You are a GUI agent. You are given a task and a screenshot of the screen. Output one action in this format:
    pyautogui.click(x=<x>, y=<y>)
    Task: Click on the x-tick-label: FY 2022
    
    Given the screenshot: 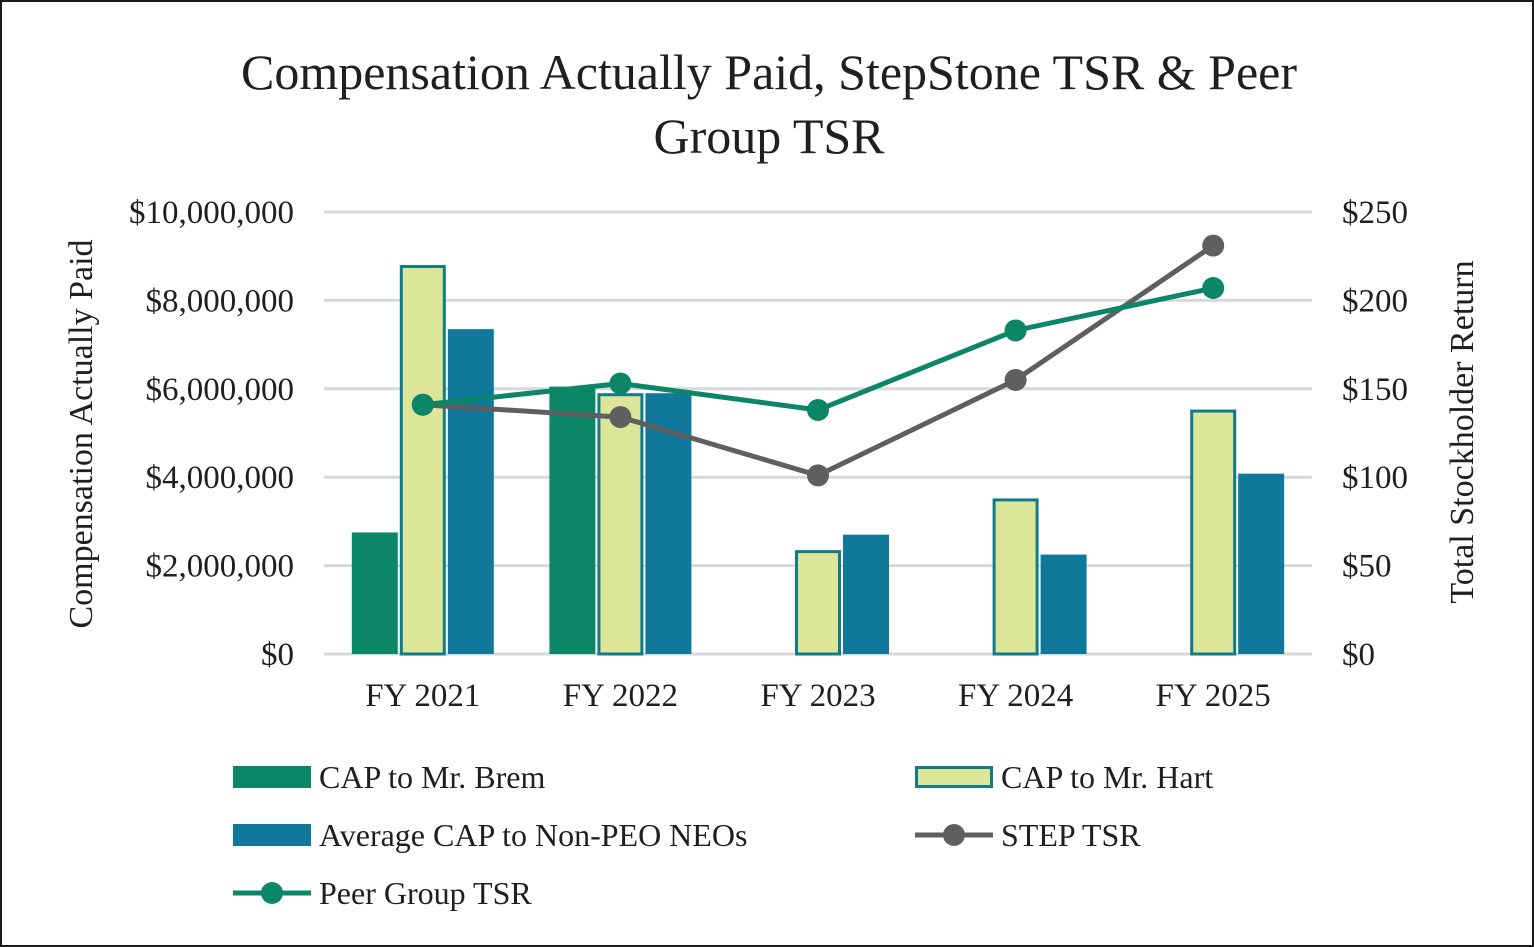 What is the action you would take?
    pyautogui.click(x=620, y=696)
    